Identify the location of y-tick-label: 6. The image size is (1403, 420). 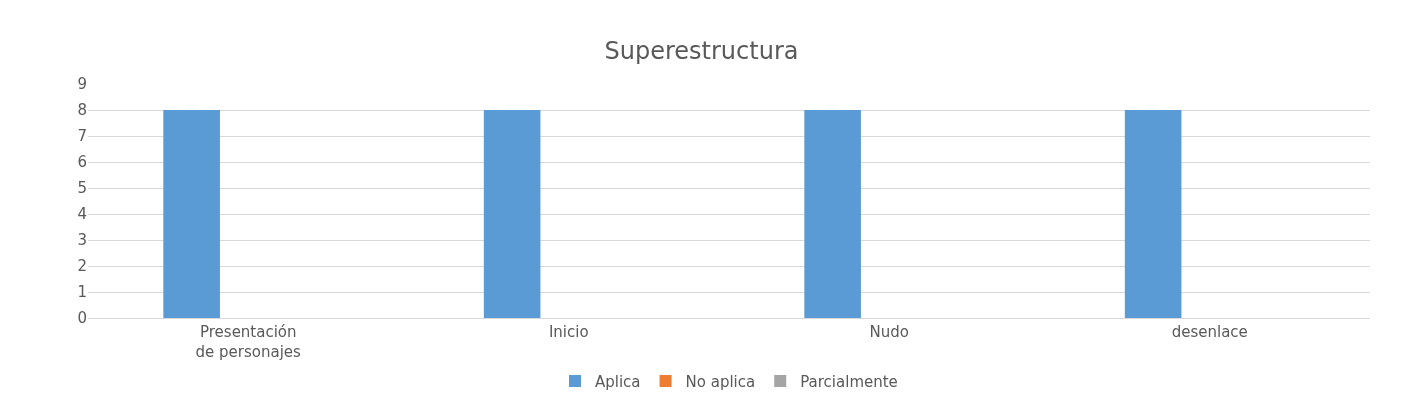
(82, 162).